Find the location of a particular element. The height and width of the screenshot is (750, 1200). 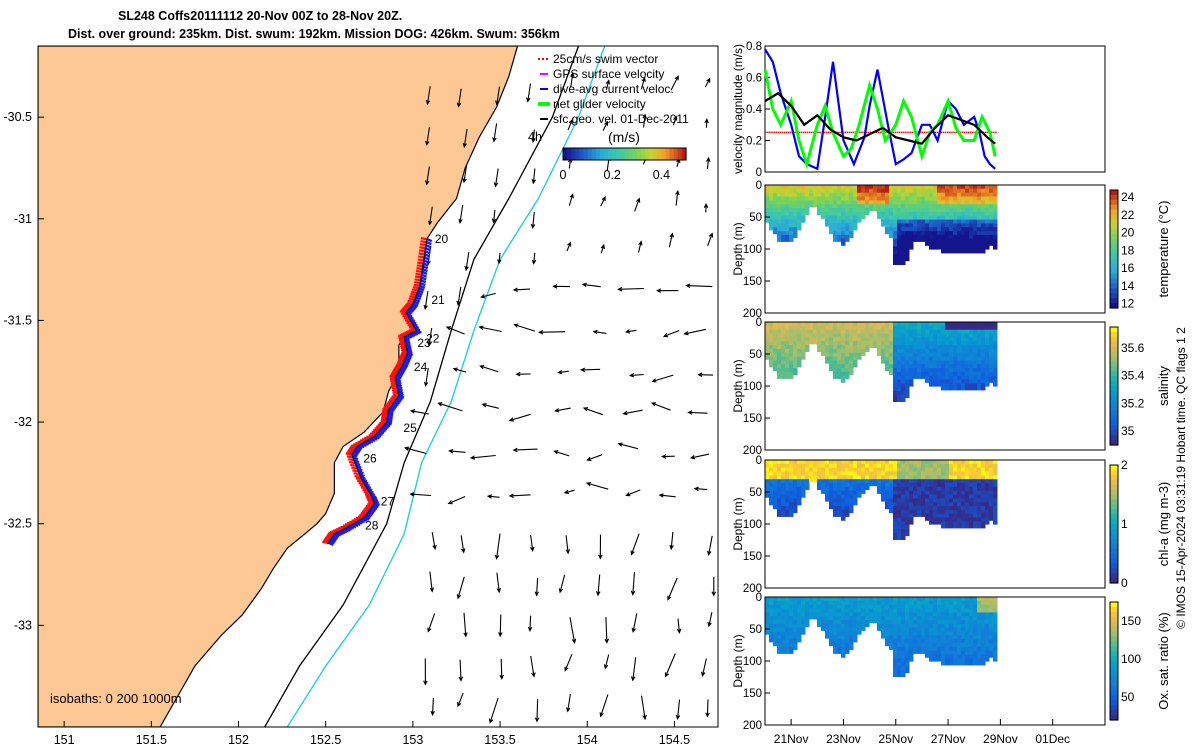

colorbar-segment is located at coordinates (647, 154).